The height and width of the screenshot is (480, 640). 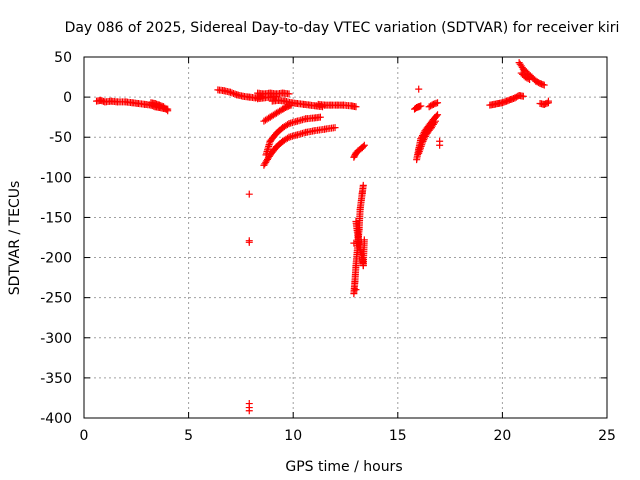 What do you see at coordinates (56, 339) in the screenshot?
I see `y-tick-label: -300` at bounding box center [56, 339].